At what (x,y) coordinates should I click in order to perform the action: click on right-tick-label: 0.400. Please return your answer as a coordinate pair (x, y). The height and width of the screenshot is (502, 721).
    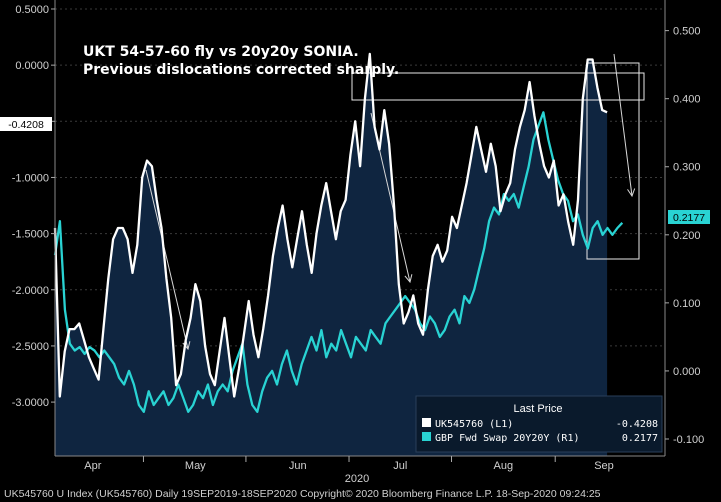
    Looking at the image, I should click on (687, 100).